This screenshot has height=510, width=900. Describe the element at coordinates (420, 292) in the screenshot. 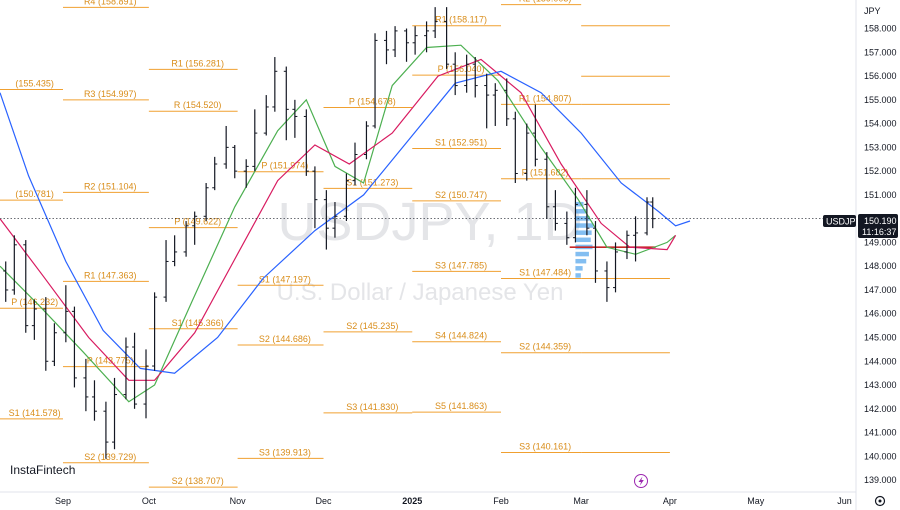

I see `watermark-name: U.S. Dollar / Japanese Yen` at that location.